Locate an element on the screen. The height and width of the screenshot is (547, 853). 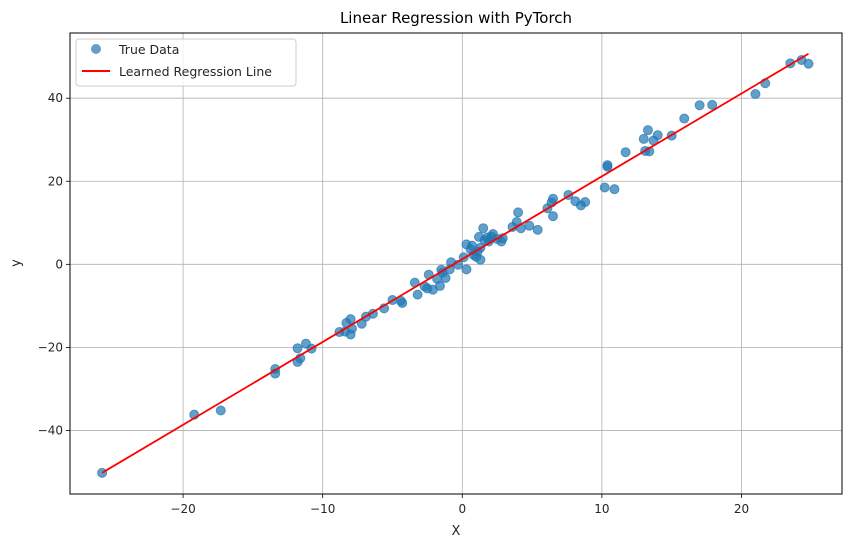
chart-title: Linear Regression with PyTorch is located at coordinates (456, 18).